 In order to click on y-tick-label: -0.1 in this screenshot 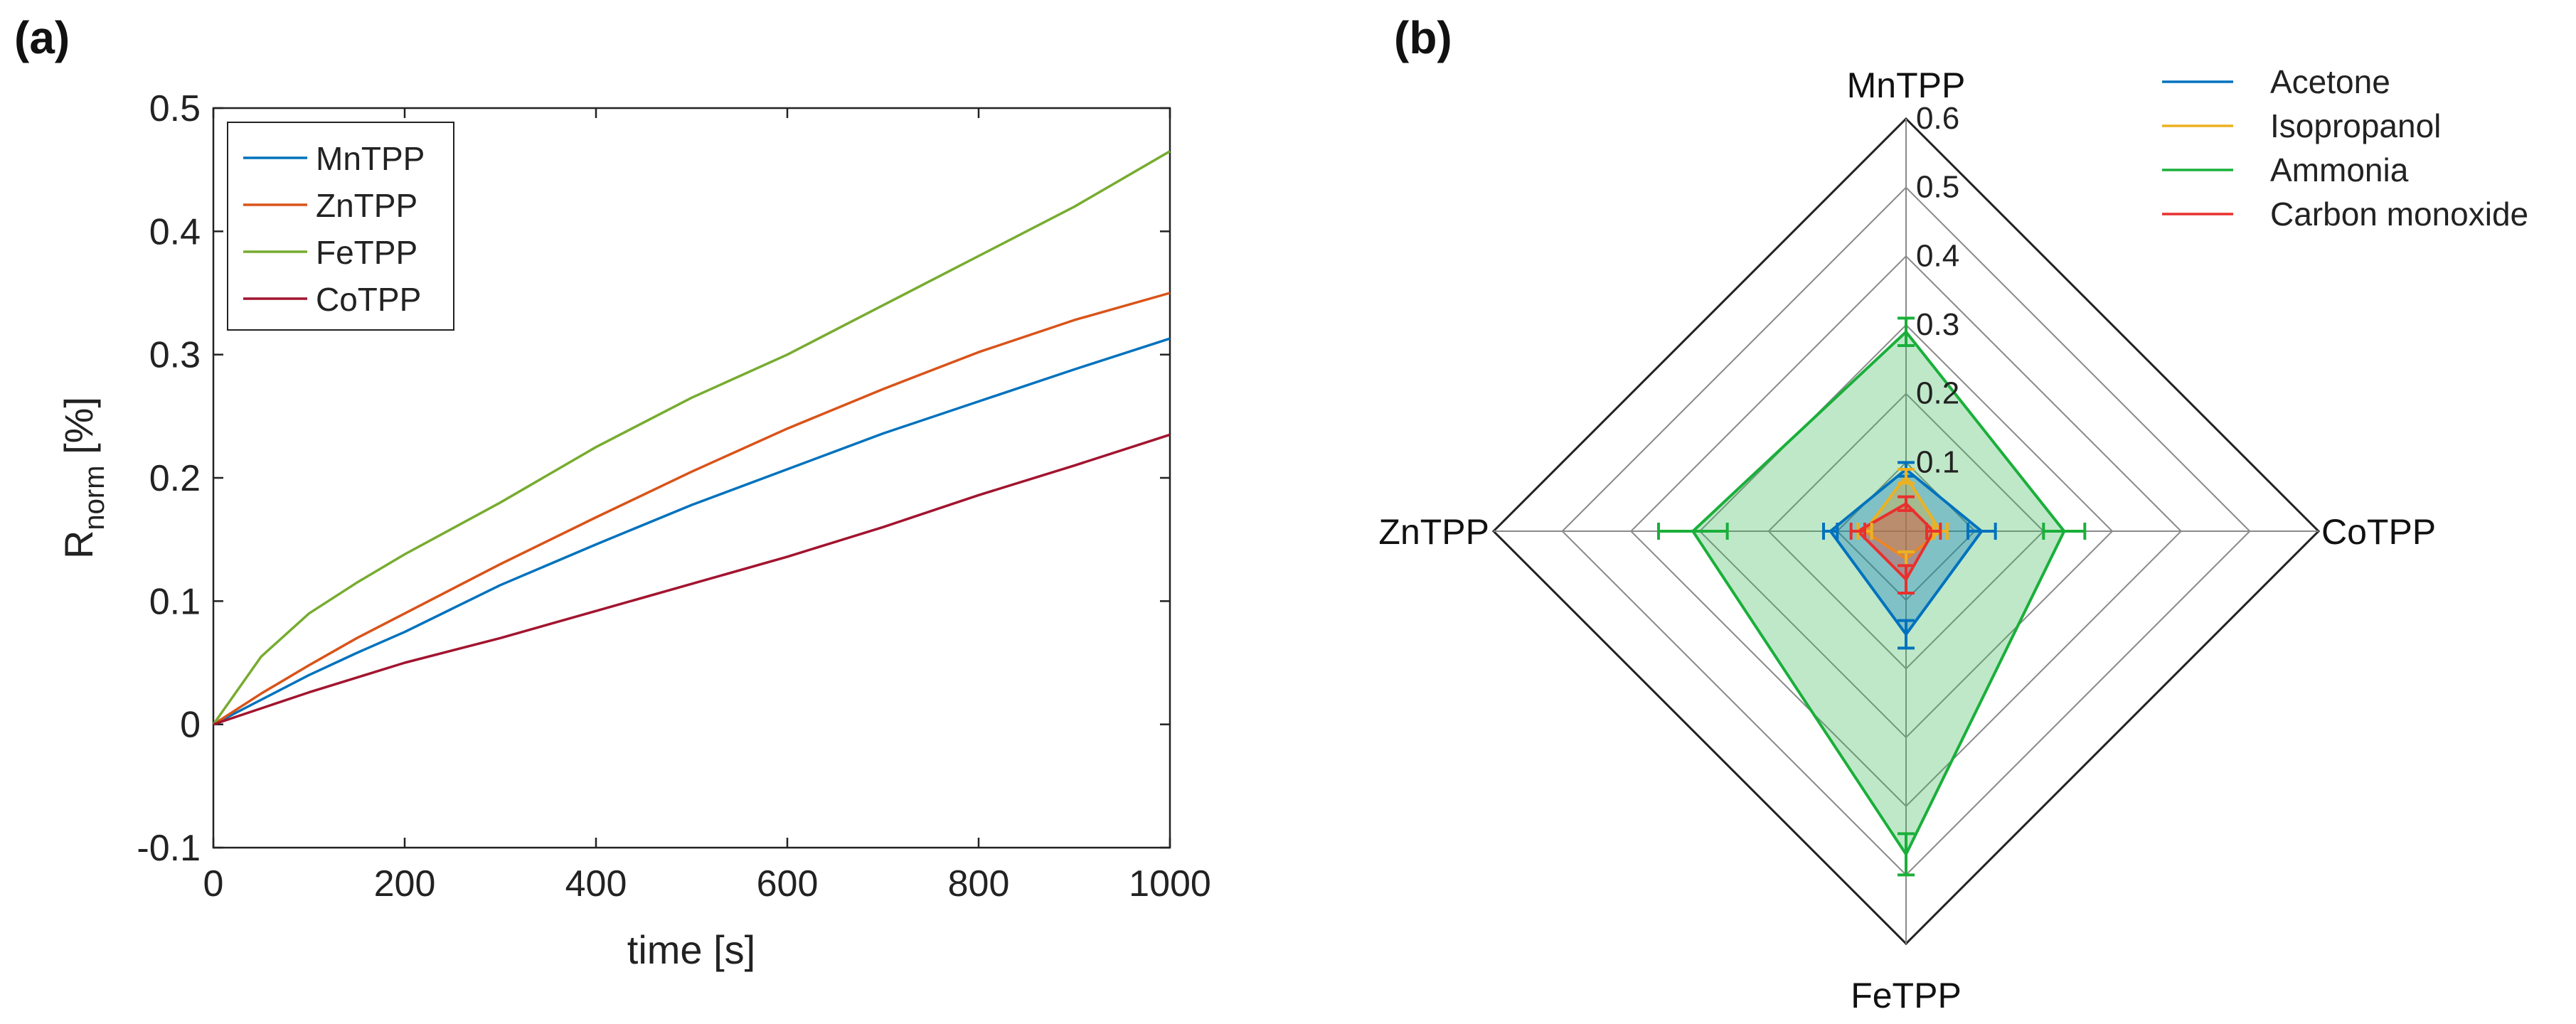, I will do `click(169, 848)`.